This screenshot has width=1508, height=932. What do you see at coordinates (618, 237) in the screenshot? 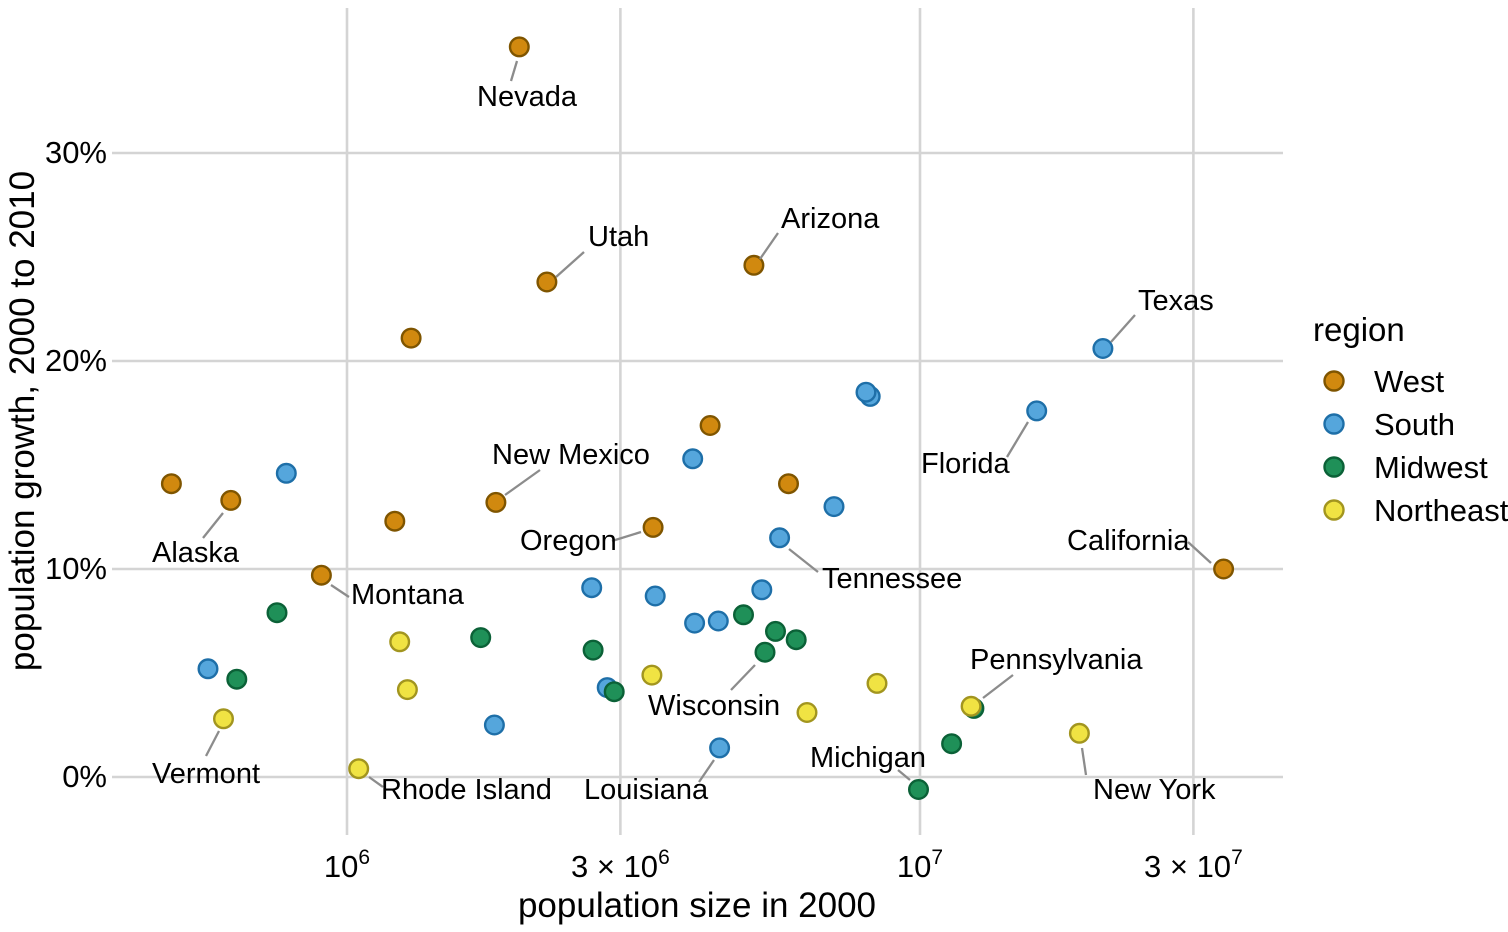
I see `state-label-utah: Utah` at bounding box center [618, 237].